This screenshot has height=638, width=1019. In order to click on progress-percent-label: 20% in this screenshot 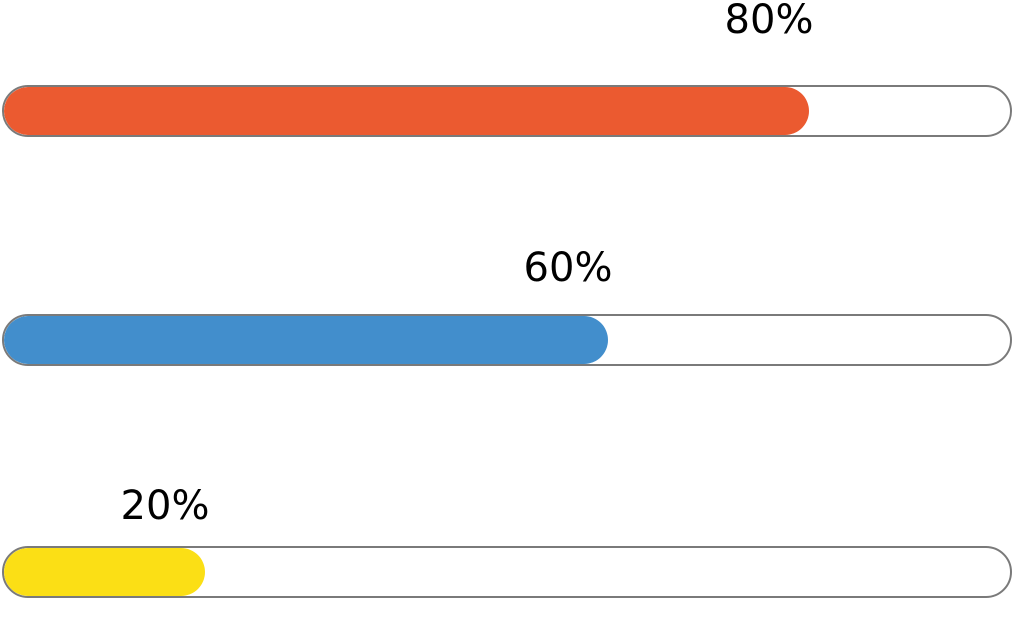, I will do `click(165, 506)`.